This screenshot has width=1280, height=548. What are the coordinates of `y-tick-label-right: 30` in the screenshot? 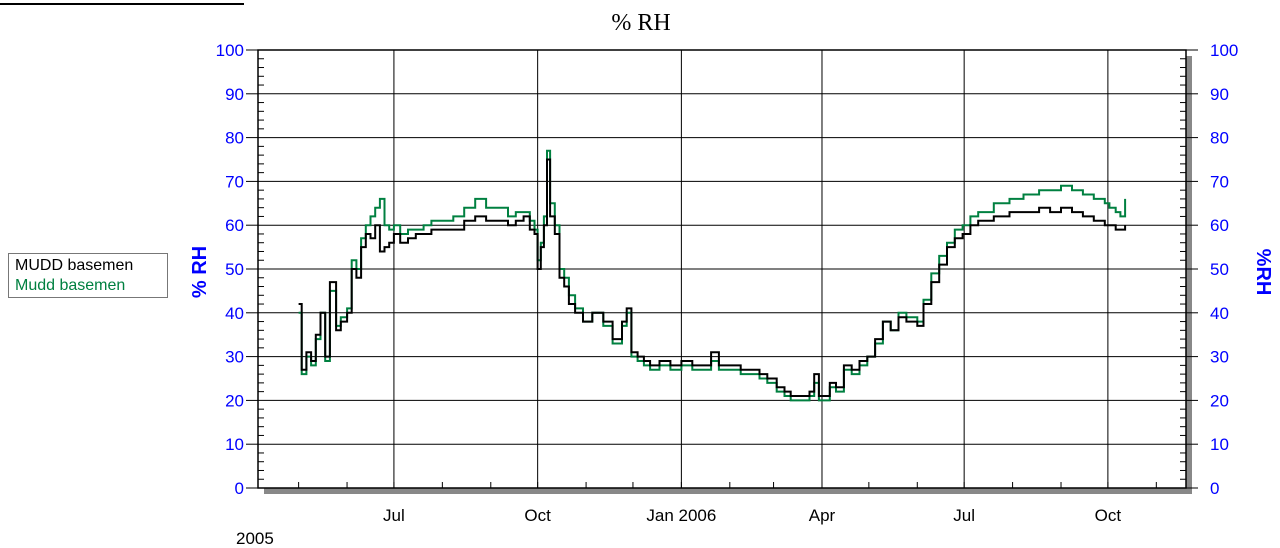 It's located at (1219, 357).